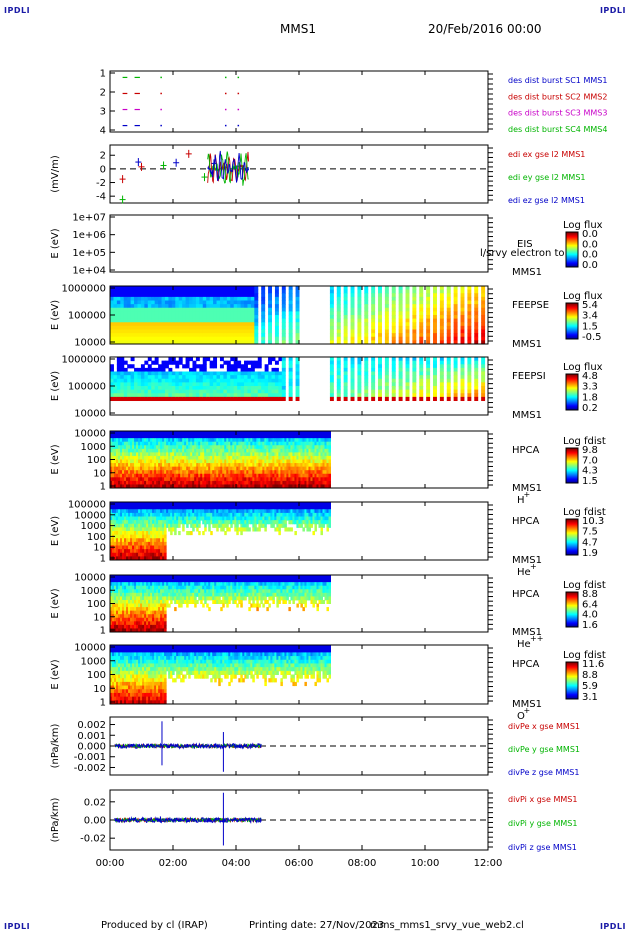  What do you see at coordinates (572, 465) in the screenshot?
I see `colorbar-frame-hpca_h` at bounding box center [572, 465].